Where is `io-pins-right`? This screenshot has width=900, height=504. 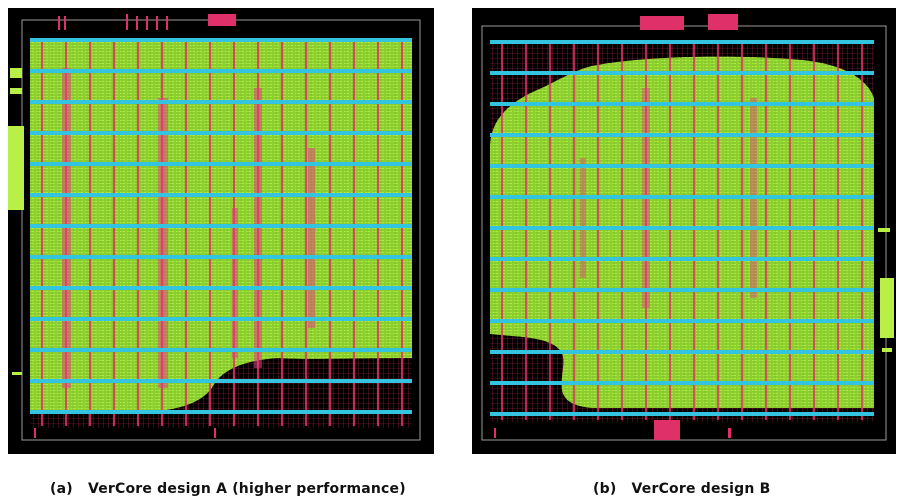
io-pins-right is located at coordinates (886, 290).